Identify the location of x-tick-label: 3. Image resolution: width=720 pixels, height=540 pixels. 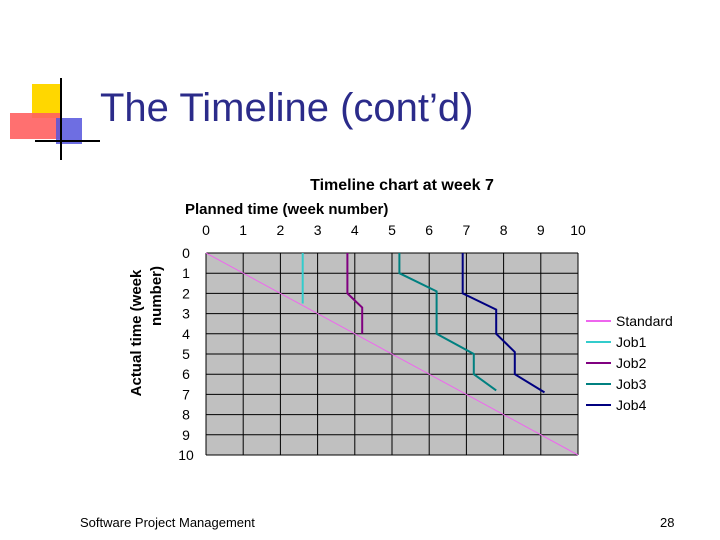
(318, 230).